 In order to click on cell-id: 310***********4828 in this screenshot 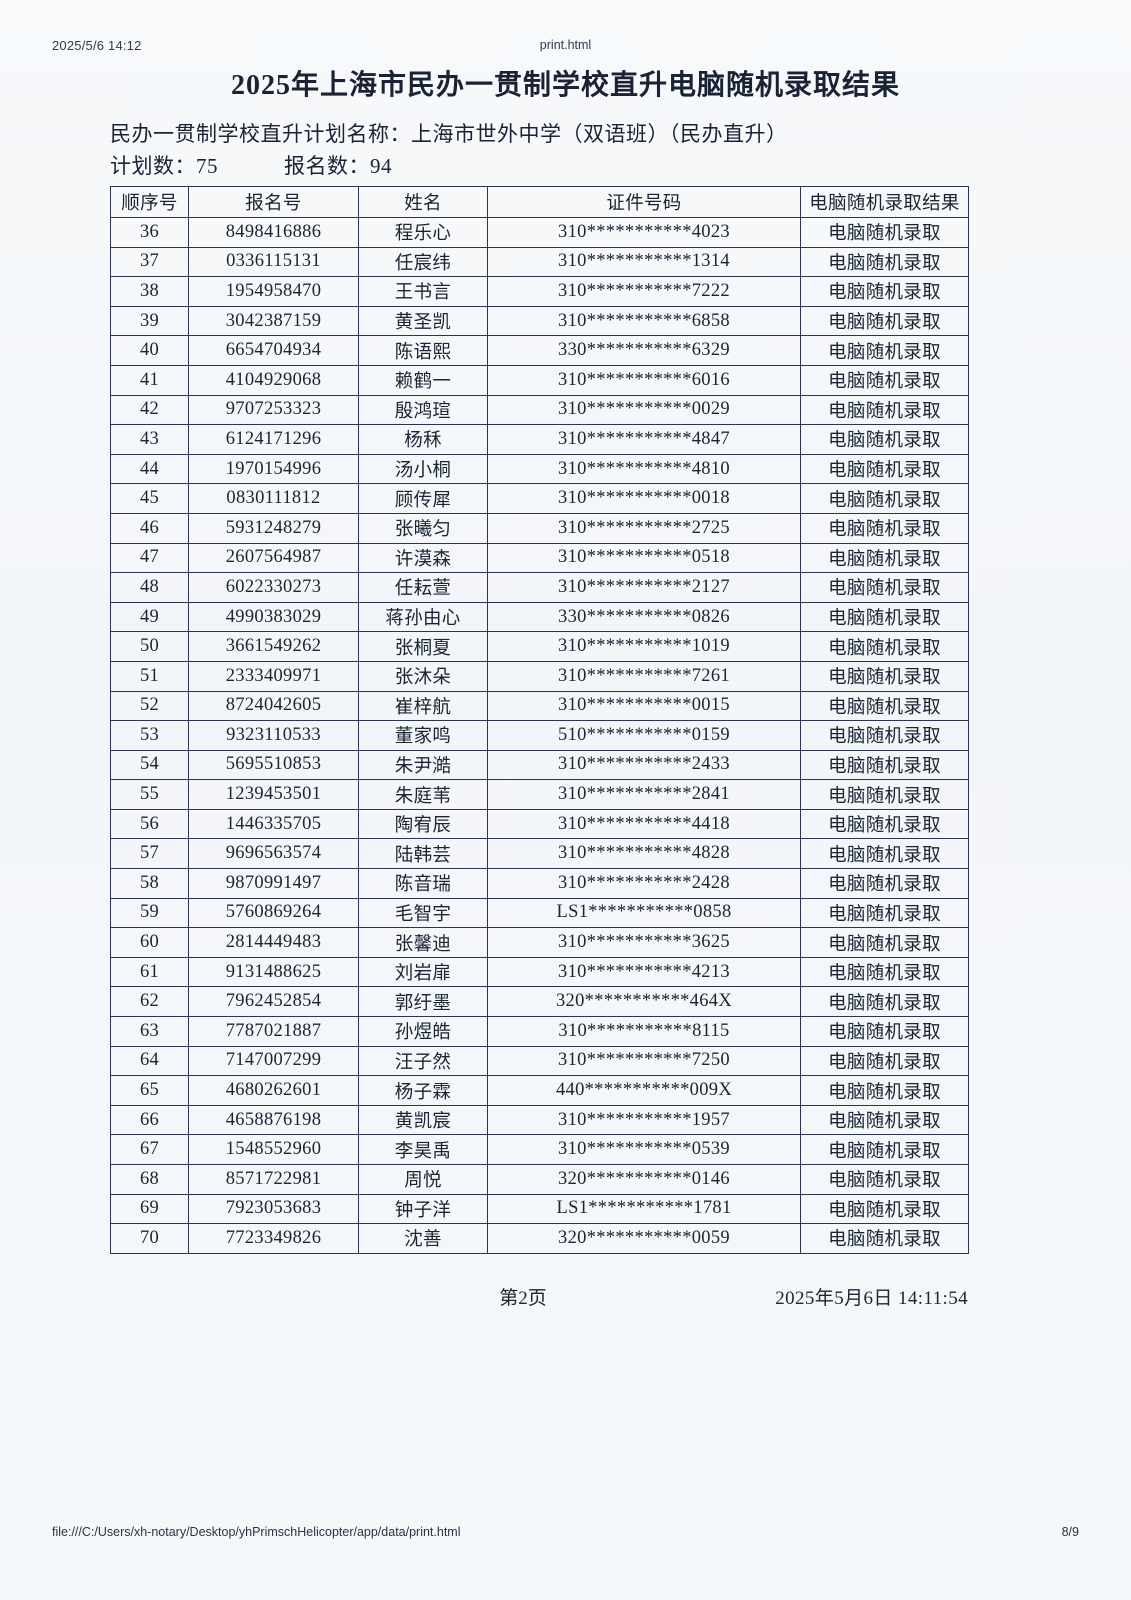, I will do `click(644, 854)`.